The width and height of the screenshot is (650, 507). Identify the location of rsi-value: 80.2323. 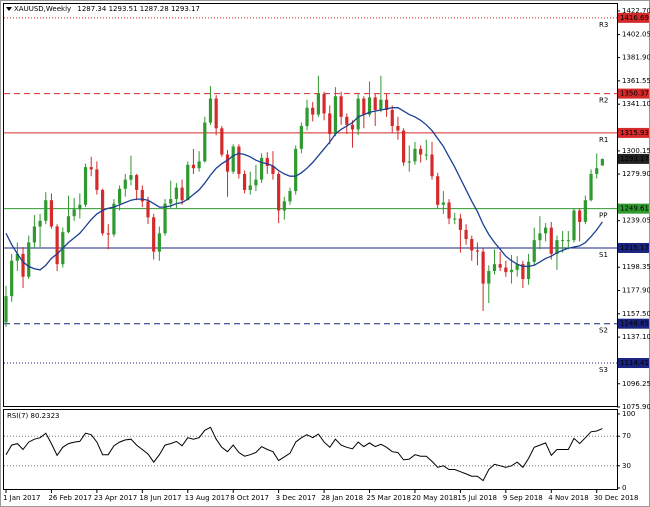
(45, 416).